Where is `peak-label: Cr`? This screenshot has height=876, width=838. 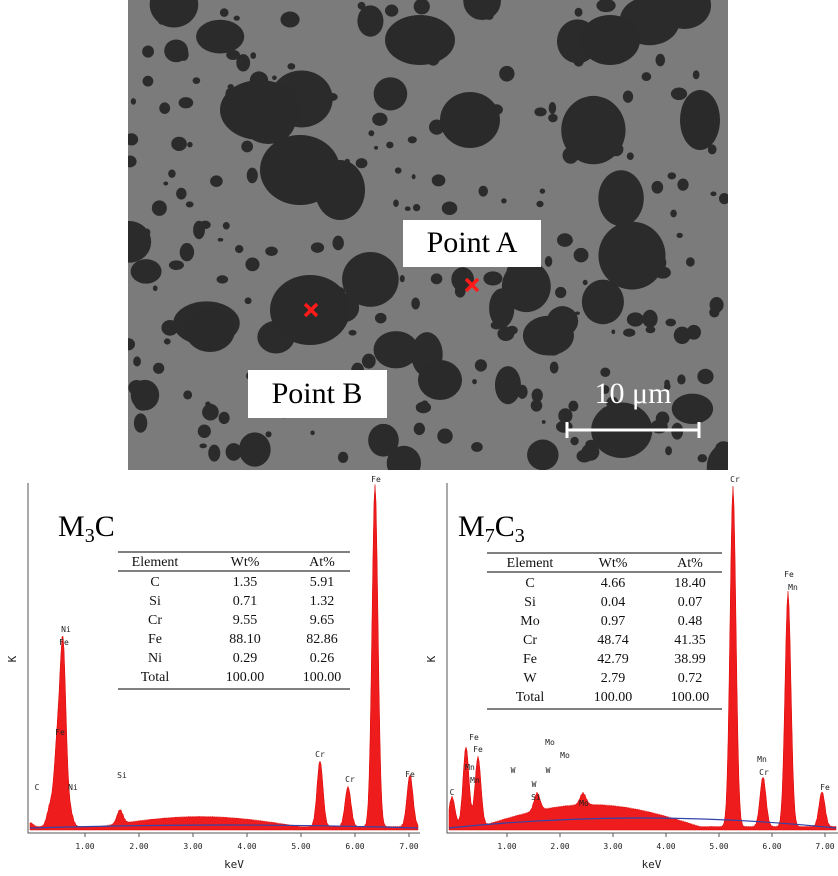 peak-label: Cr is located at coordinates (764, 772).